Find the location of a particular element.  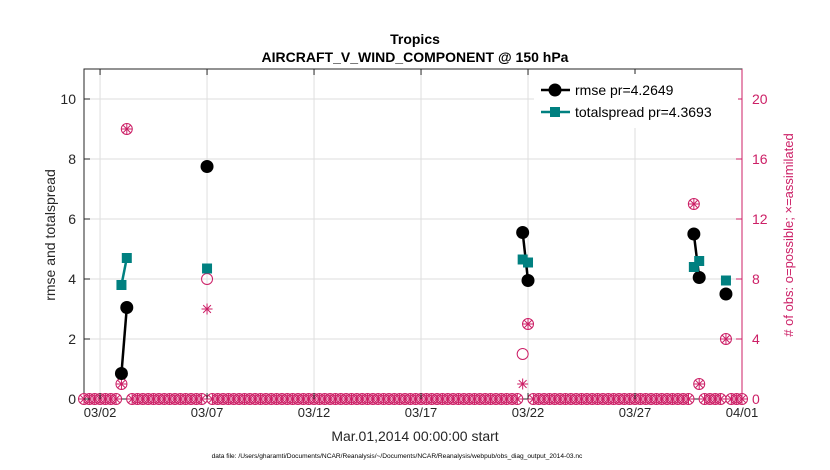

y2-tick-label: 0 is located at coordinates (756, 399).